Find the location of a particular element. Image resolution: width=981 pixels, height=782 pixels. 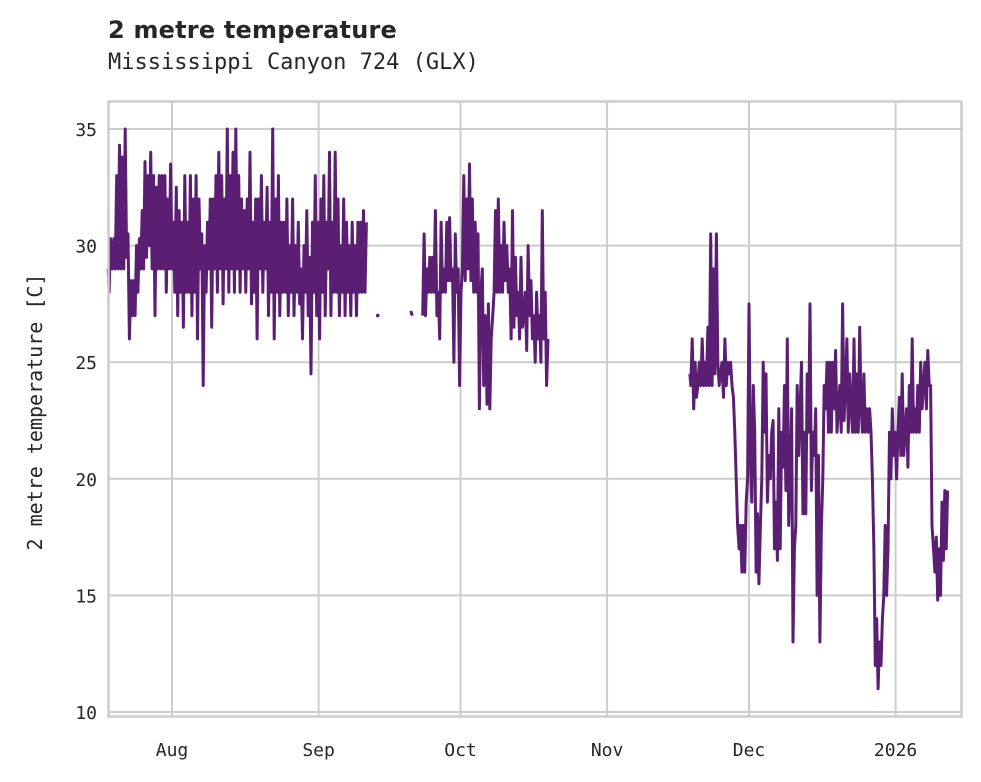

y-tick-label: 25 is located at coordinates (86, 363).